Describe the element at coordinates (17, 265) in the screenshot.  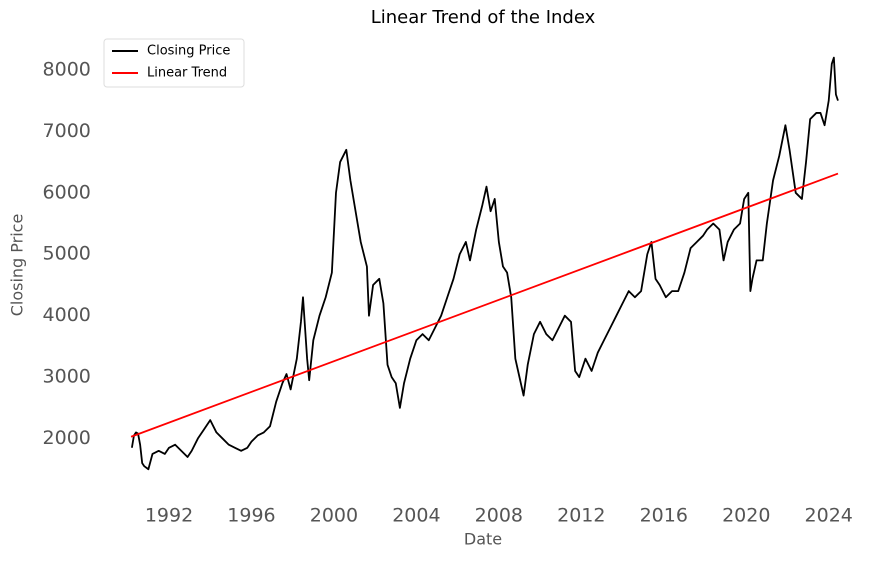
I see `y-axis-label: Closing Price` at that location.